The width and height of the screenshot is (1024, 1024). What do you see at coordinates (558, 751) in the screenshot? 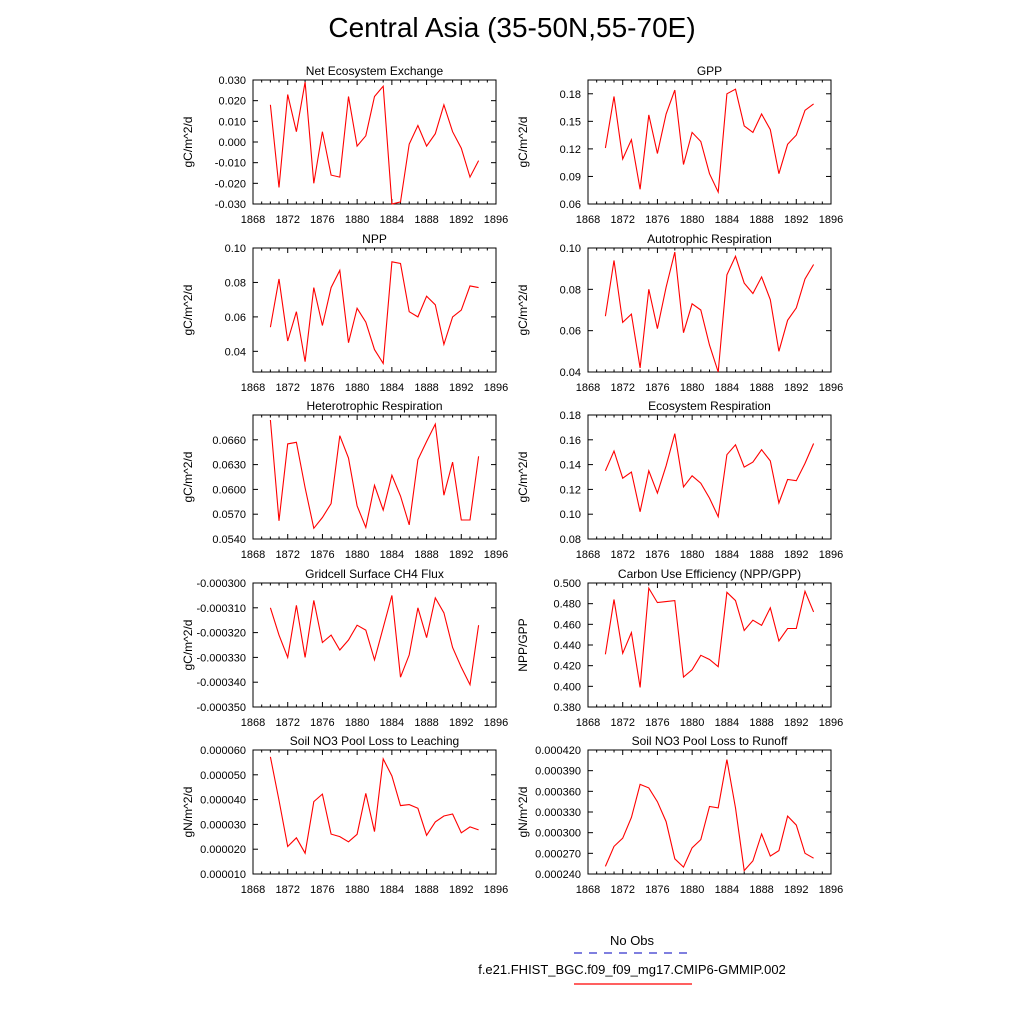
I see `y-tick-label: 0.000420` at bounding box center [558, 751].